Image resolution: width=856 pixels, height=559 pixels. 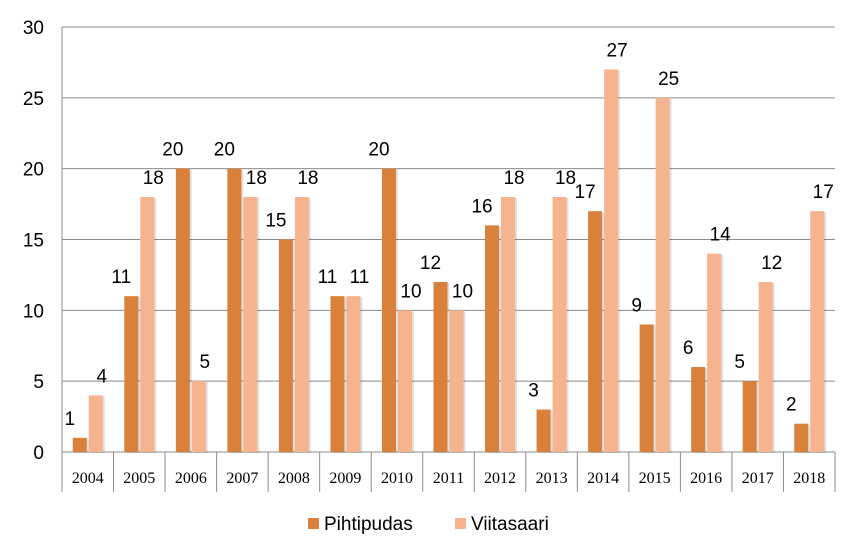 What do you see at coordinates (368, 524) in the screenshot?
I see `legend-label-pihtipudas: Pihtipudas` at bounding box center [368, 524].